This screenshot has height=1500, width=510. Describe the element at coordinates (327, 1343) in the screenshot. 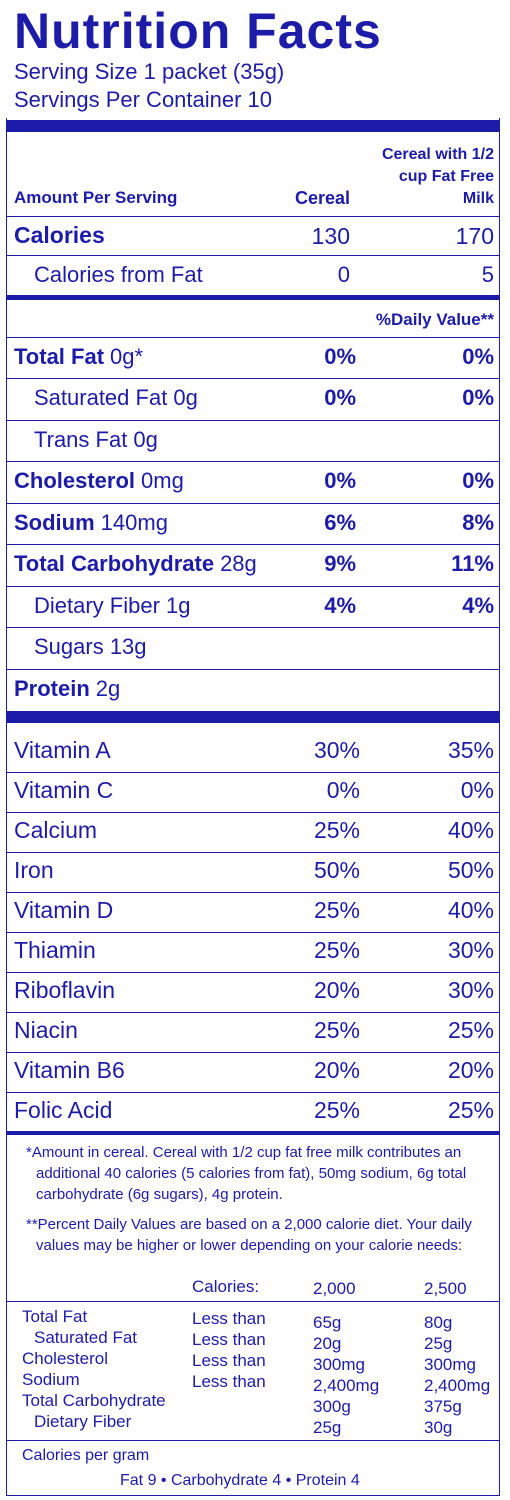

I see `table-value: 20g` at that location.